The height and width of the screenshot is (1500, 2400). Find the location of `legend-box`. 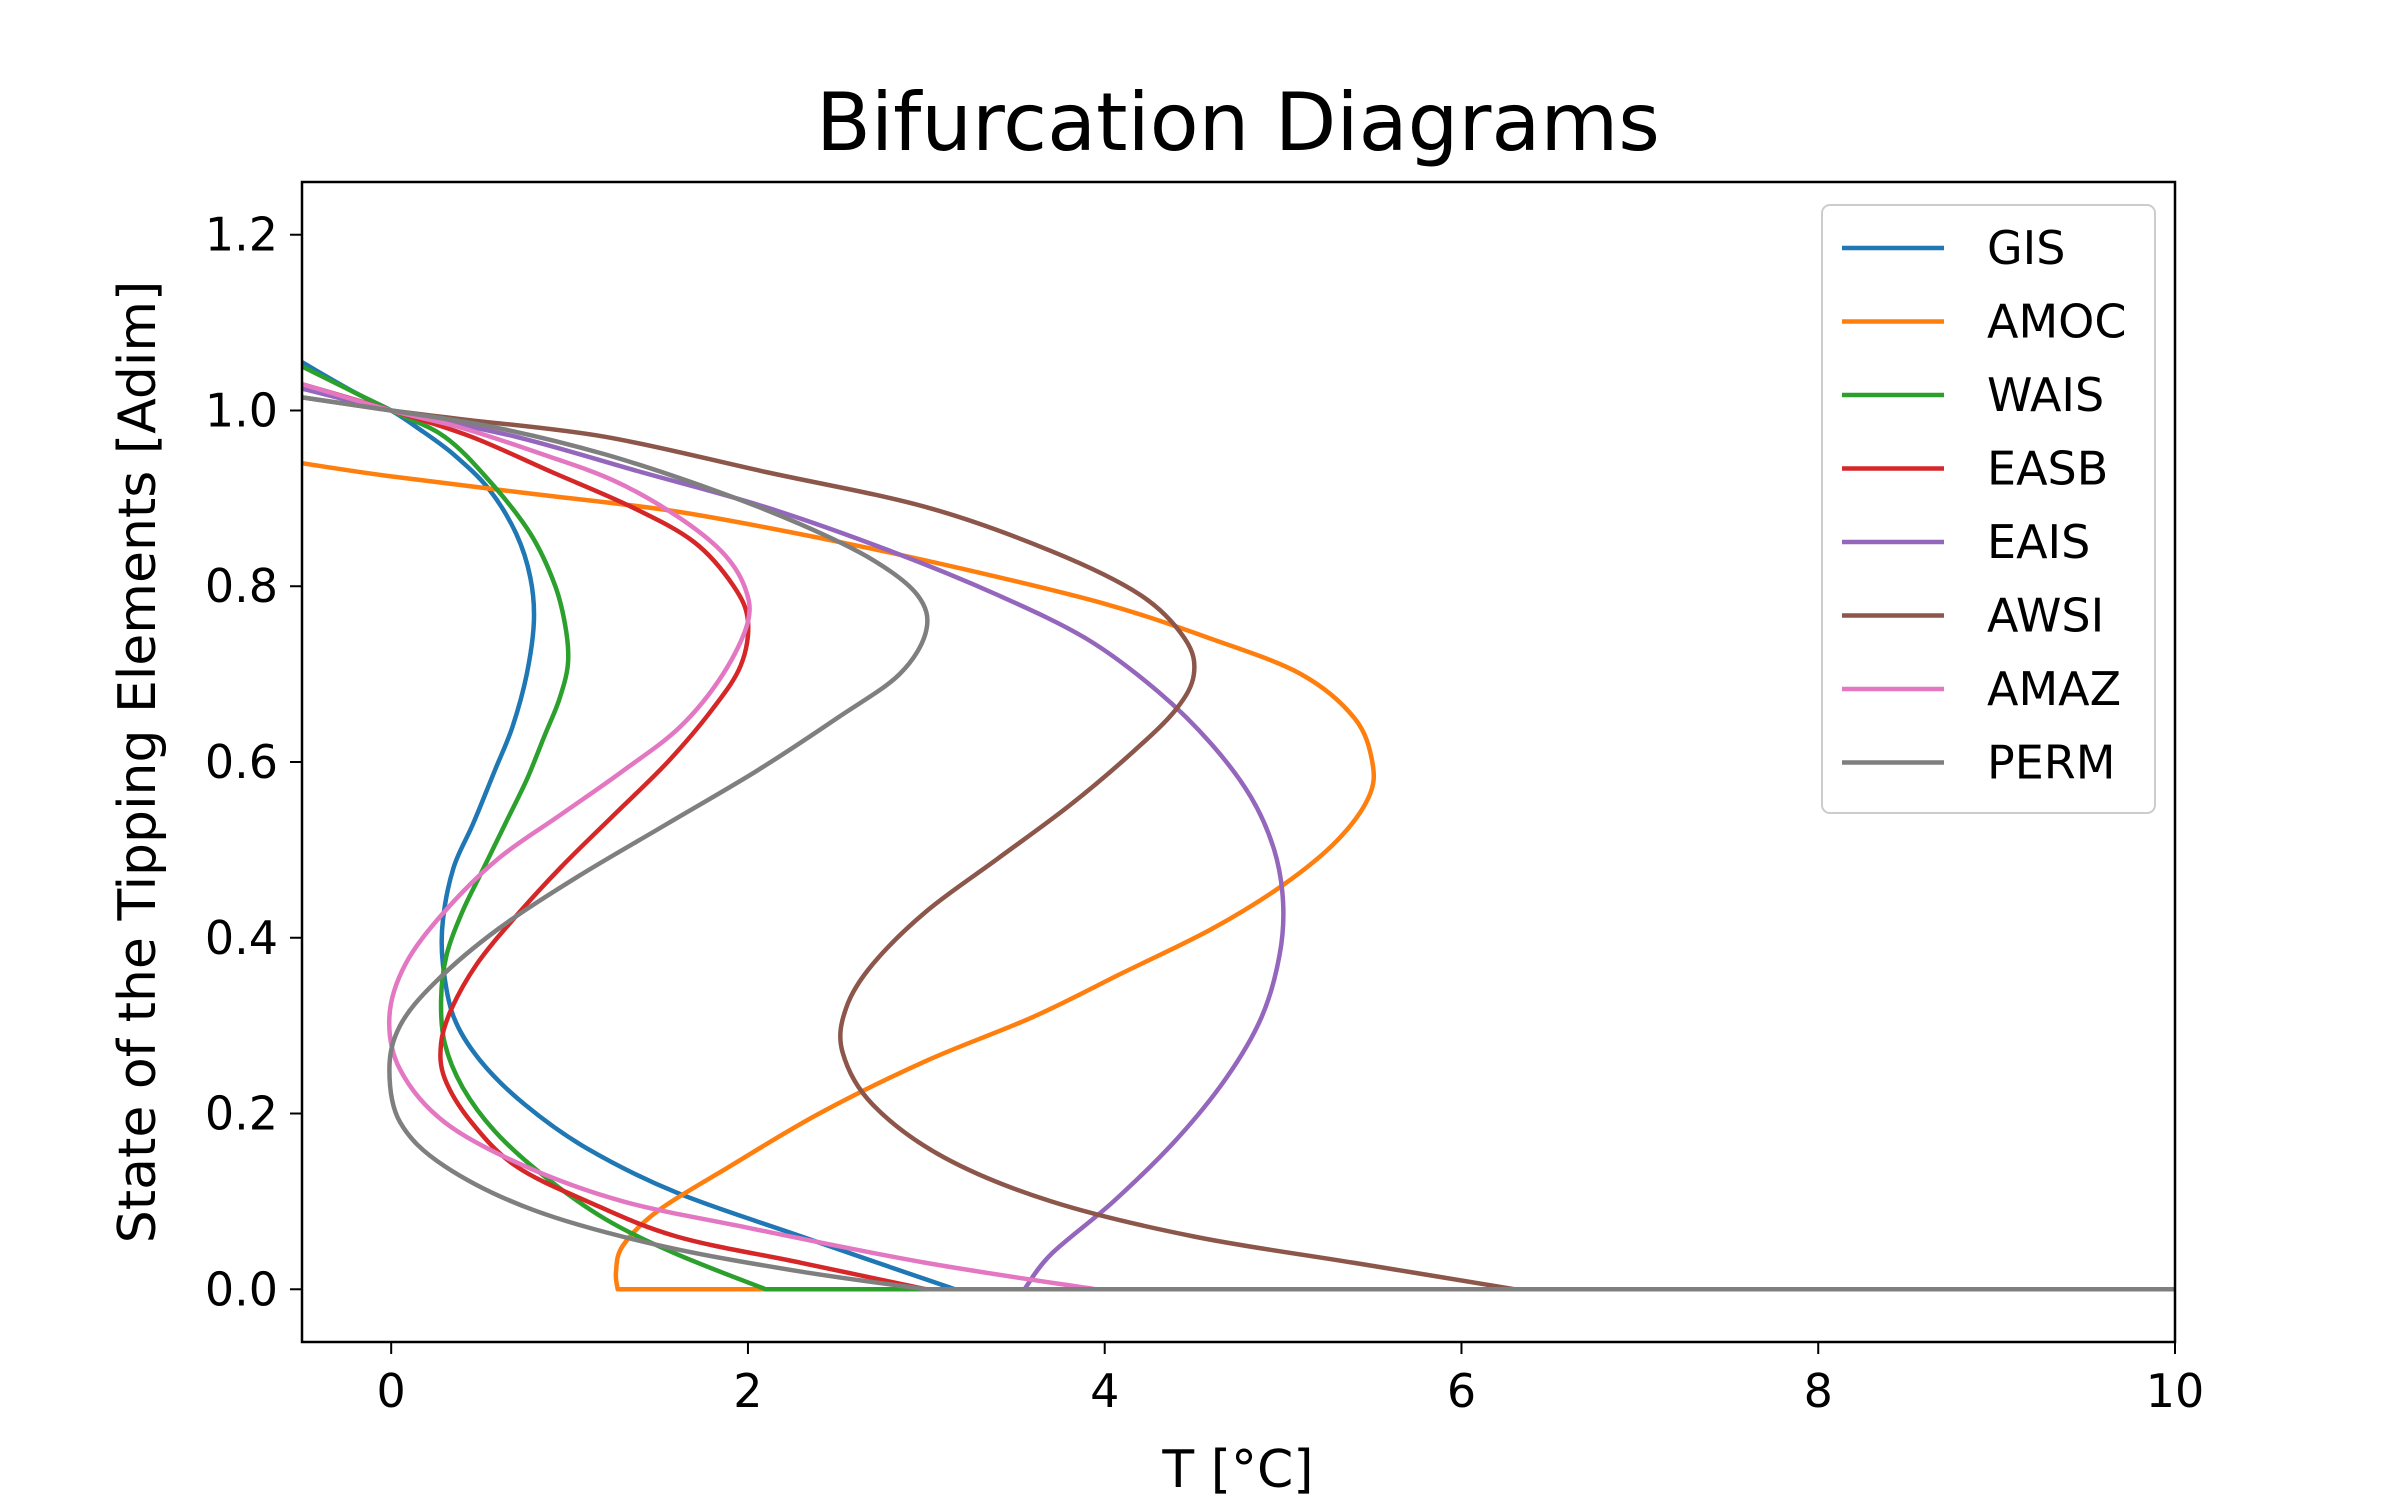

legend-box is located at coordinates (1988, 509).